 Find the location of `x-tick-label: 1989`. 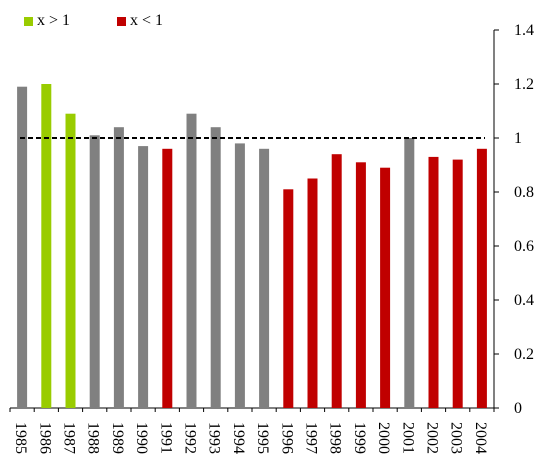

x-tick-label: 1989 is located at coordinates (117, 438).